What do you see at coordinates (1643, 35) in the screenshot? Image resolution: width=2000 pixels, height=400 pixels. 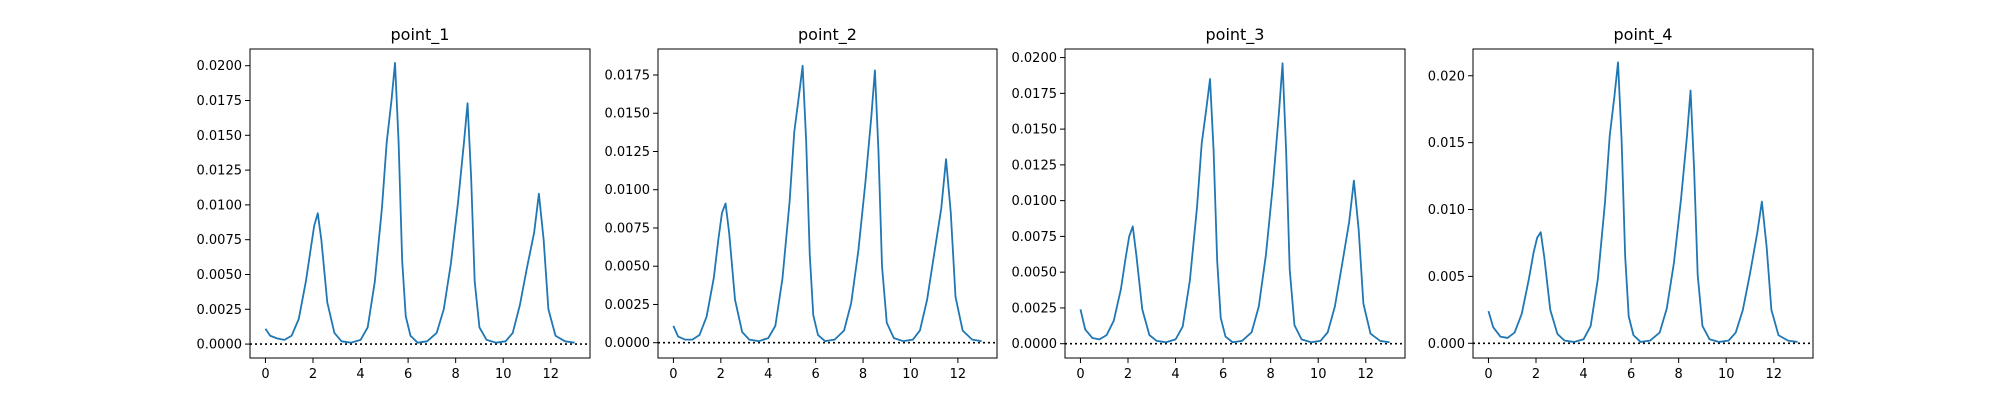 I see `chart-title: point_4` at bounding box center [1643, 35].